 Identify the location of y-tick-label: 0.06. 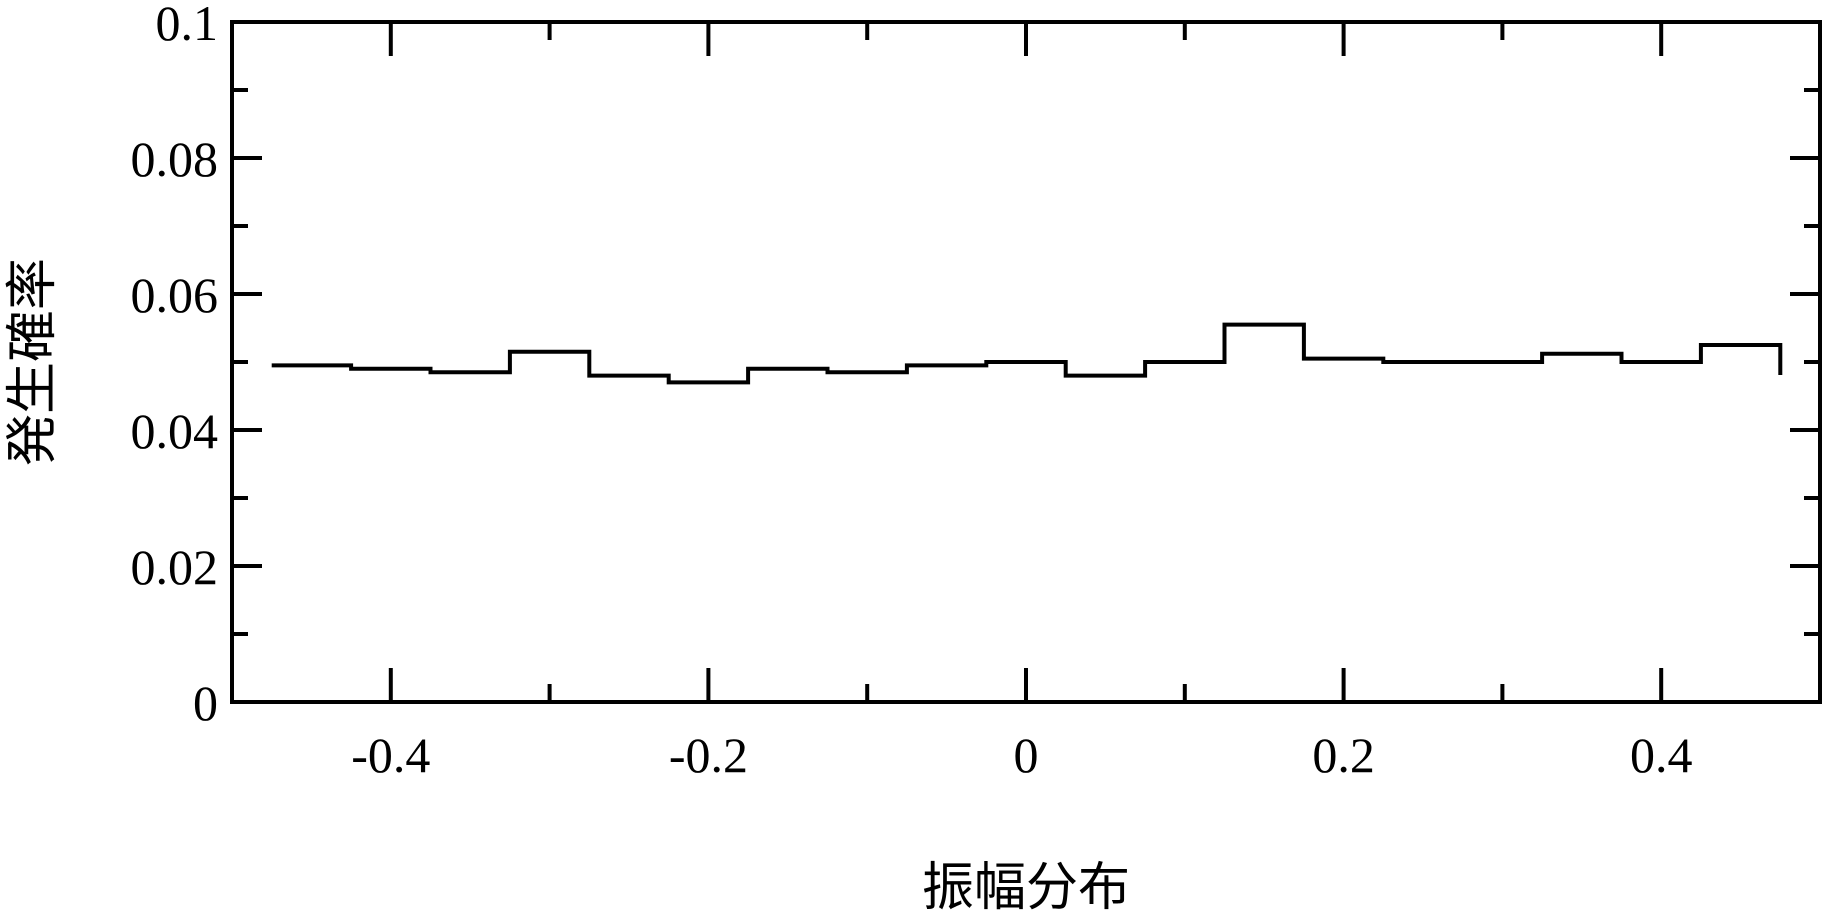
(175, 295).